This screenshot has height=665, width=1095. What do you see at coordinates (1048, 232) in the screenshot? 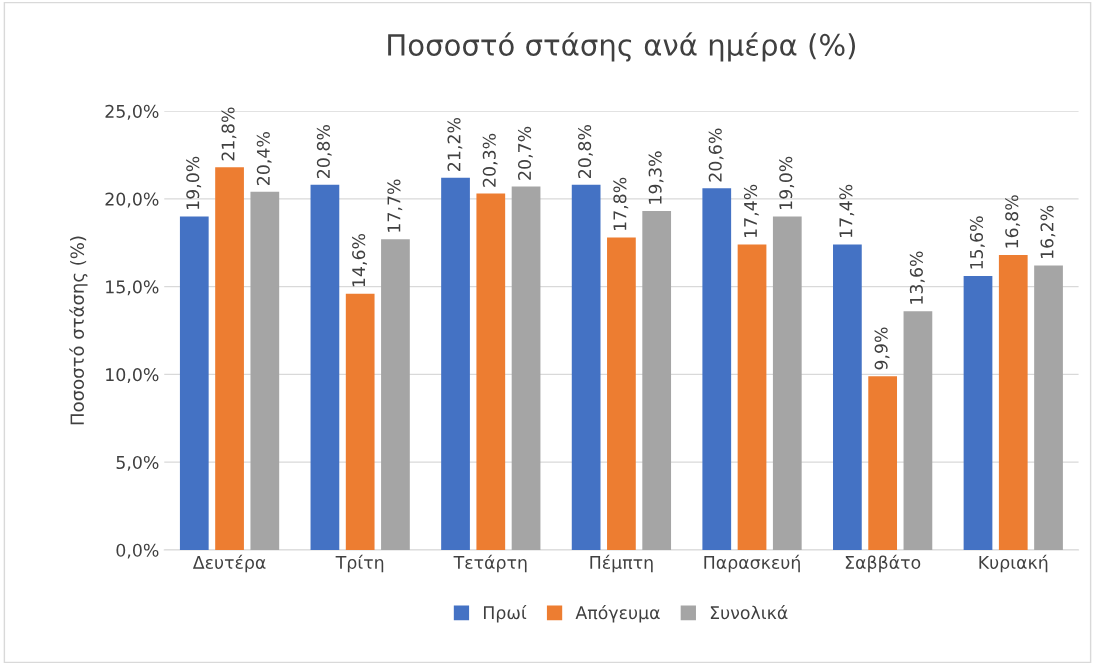
I see `data-label: 16,2%` at bounding box center [1048, 232].